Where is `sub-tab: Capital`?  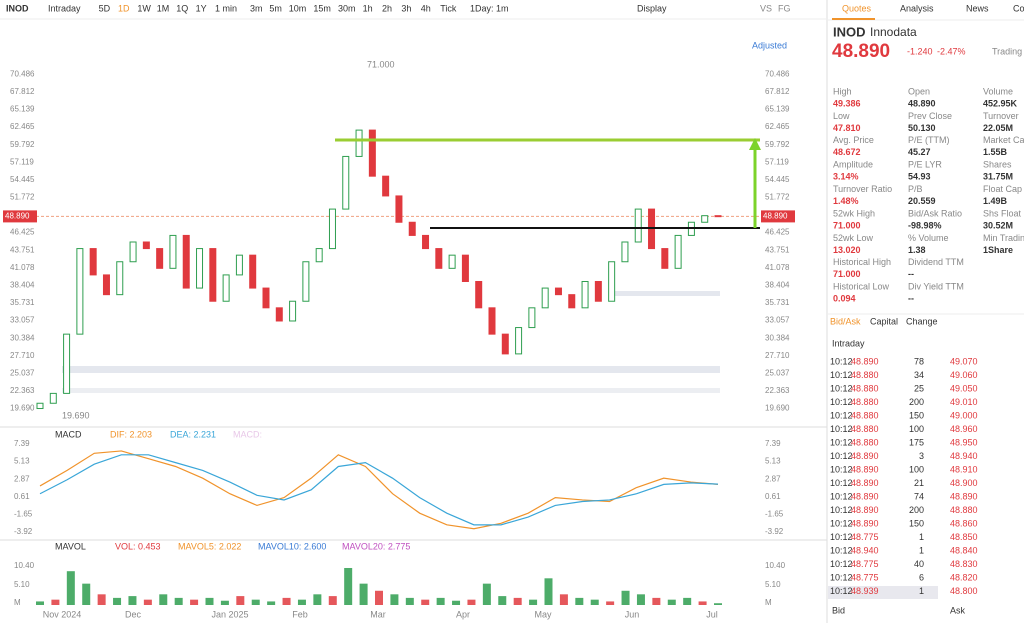
sub-tab: Capital is located at coordinates (884, 321).